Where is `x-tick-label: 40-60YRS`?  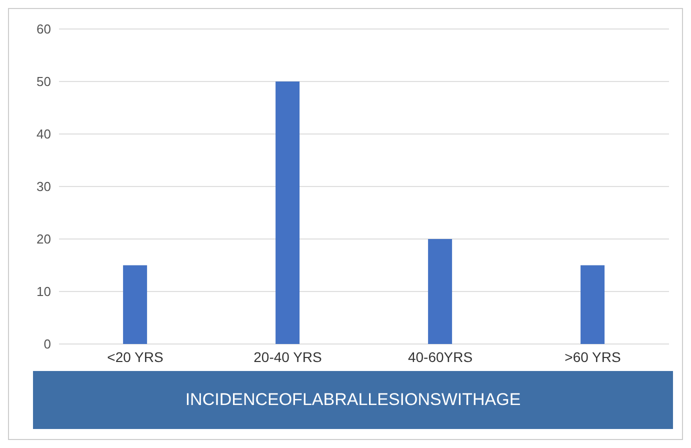 x-tick-label: 40-60YRS is located at coordinates (440, 356).